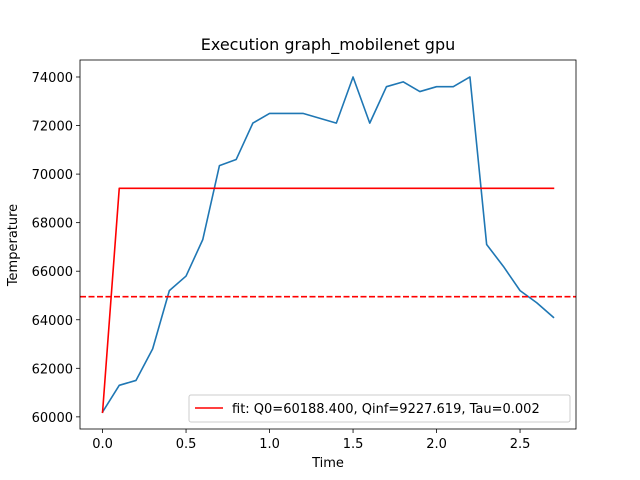 The image size is (640, 480). Describe the element at coordinates (52, 78) in the screenshot. I see `y-tick-label: 74000` at that location.